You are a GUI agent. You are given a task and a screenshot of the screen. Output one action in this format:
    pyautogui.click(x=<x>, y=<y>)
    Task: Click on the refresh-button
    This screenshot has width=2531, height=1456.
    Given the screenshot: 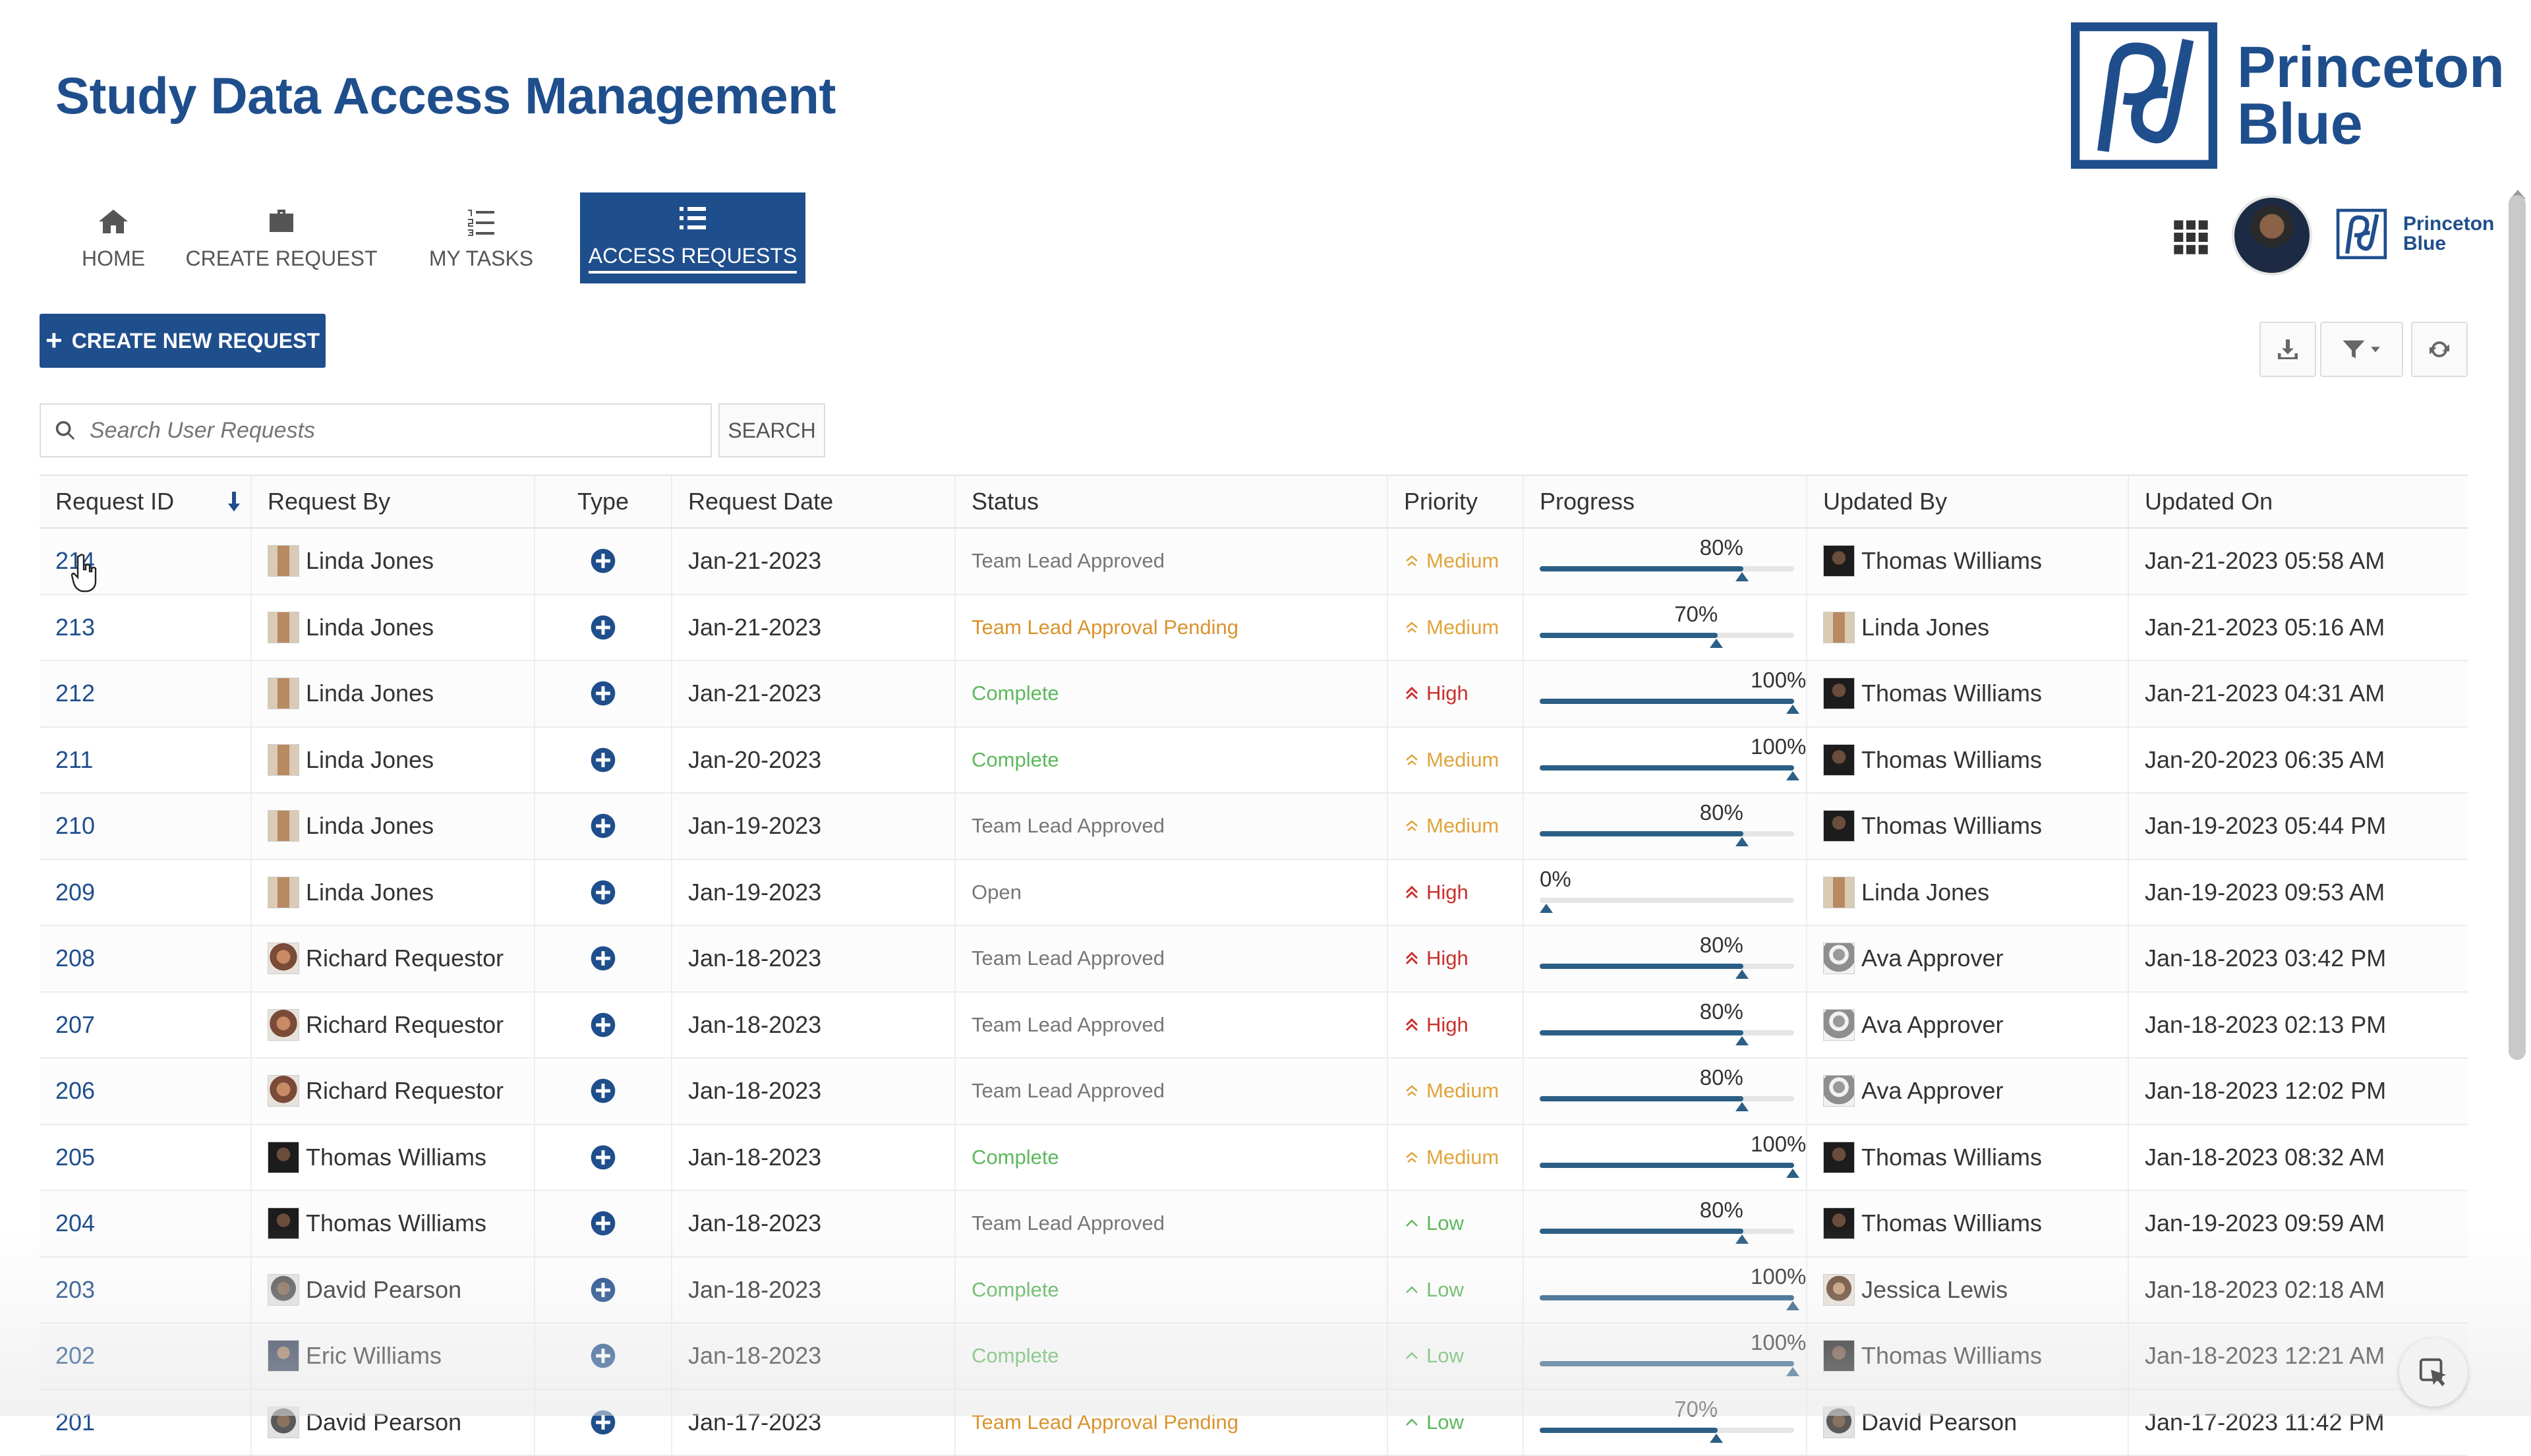 What is the action you would take?
    pyautogui.click(x=2439, y=349)
    